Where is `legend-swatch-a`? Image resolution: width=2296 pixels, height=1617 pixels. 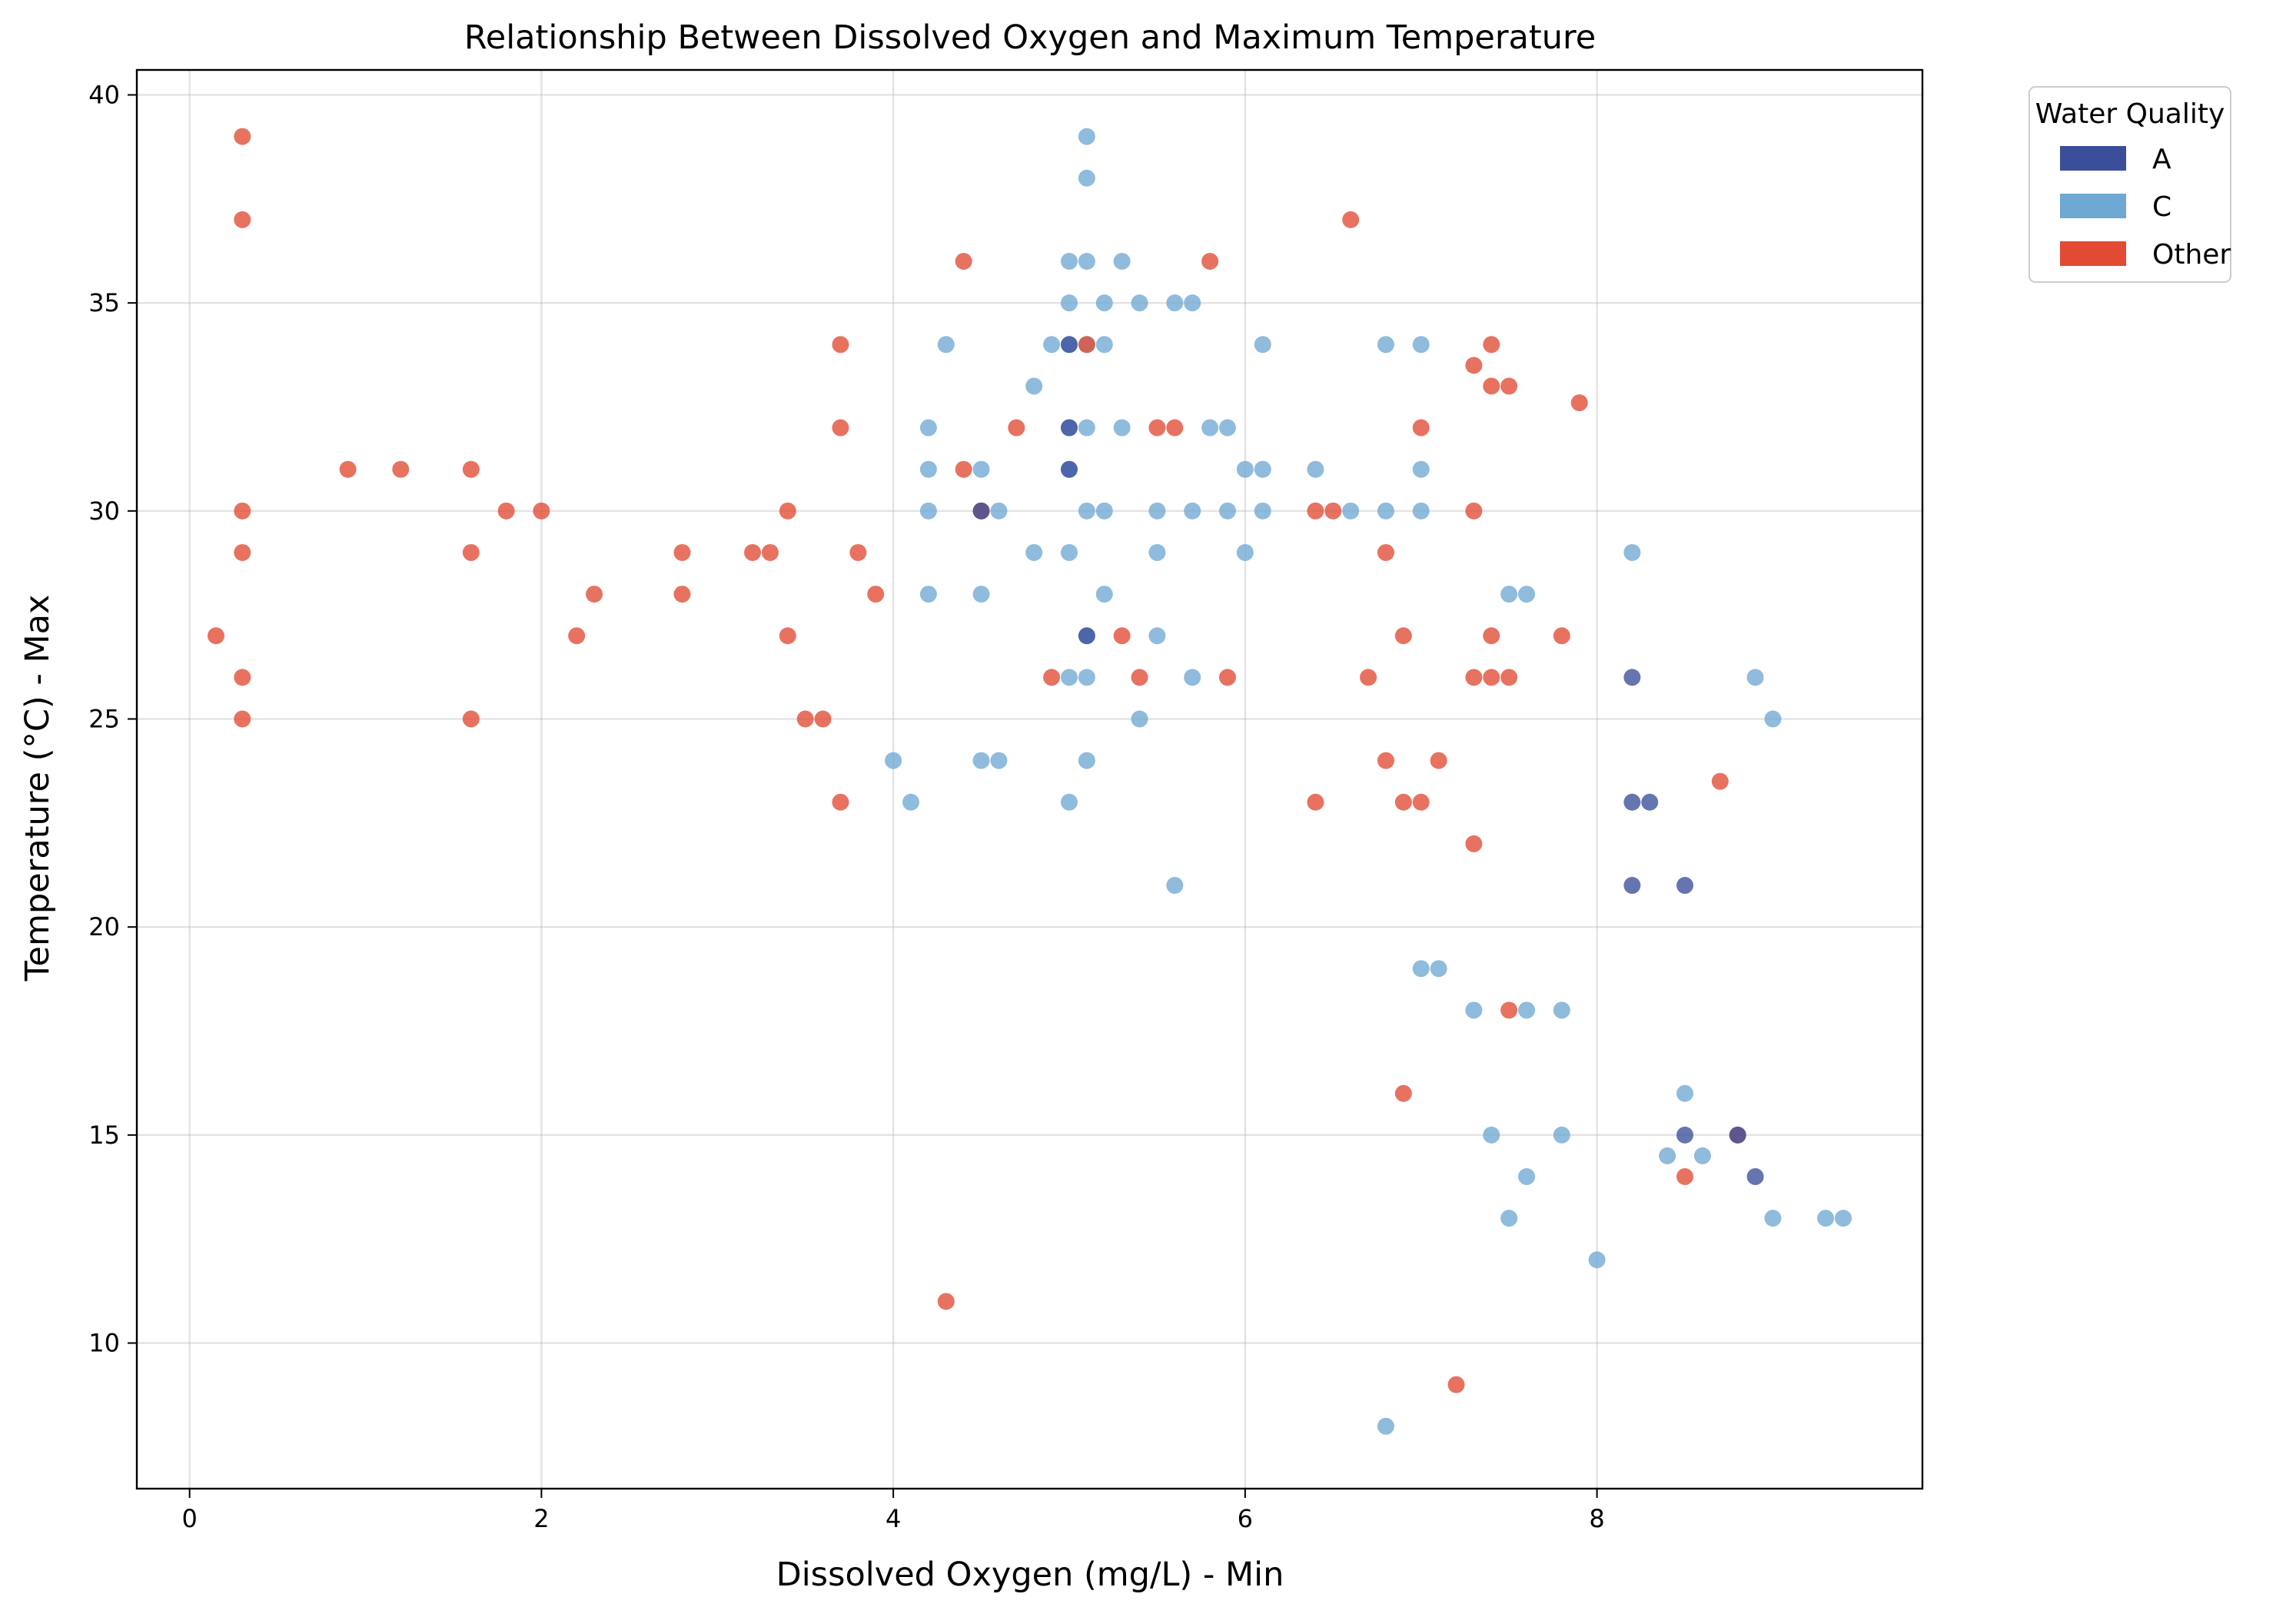 legend-swatch-a is located at coordinates (2093, 158).